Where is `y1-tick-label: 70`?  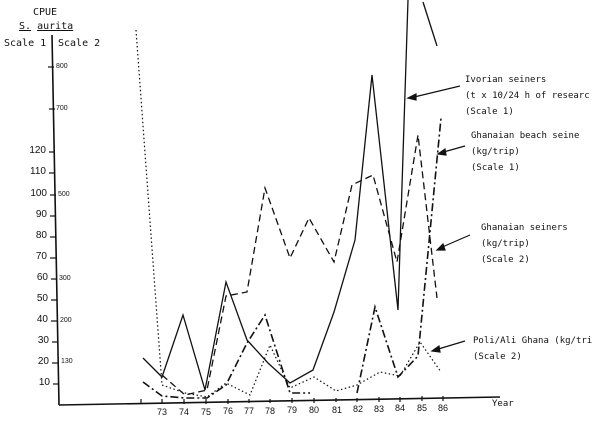 y1-tick-label: 70 is located at coordinates (41, 256).